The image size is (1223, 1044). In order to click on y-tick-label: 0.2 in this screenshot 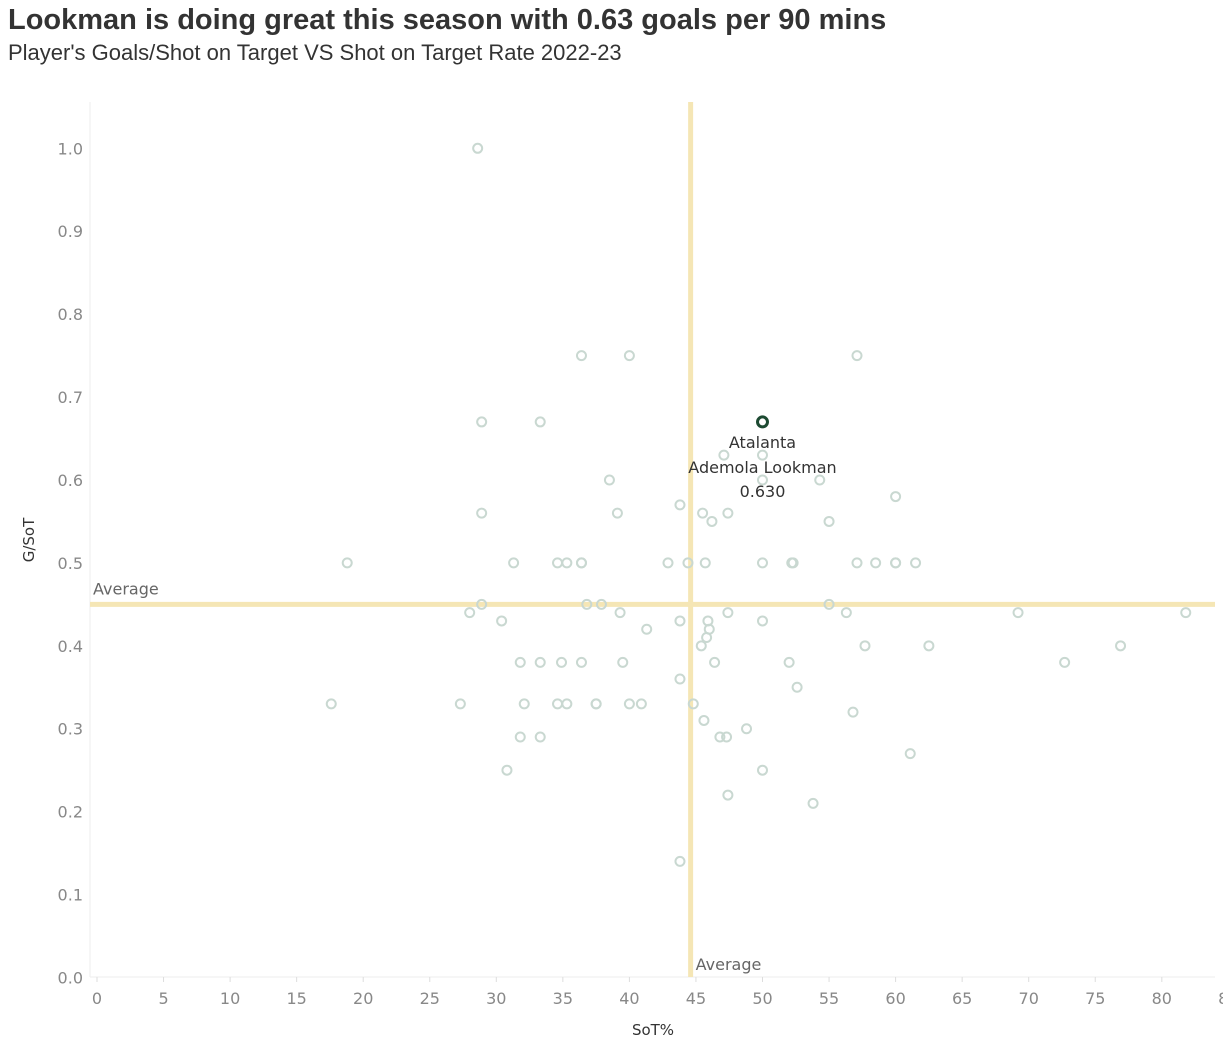, I will do `click(70, 812)`.